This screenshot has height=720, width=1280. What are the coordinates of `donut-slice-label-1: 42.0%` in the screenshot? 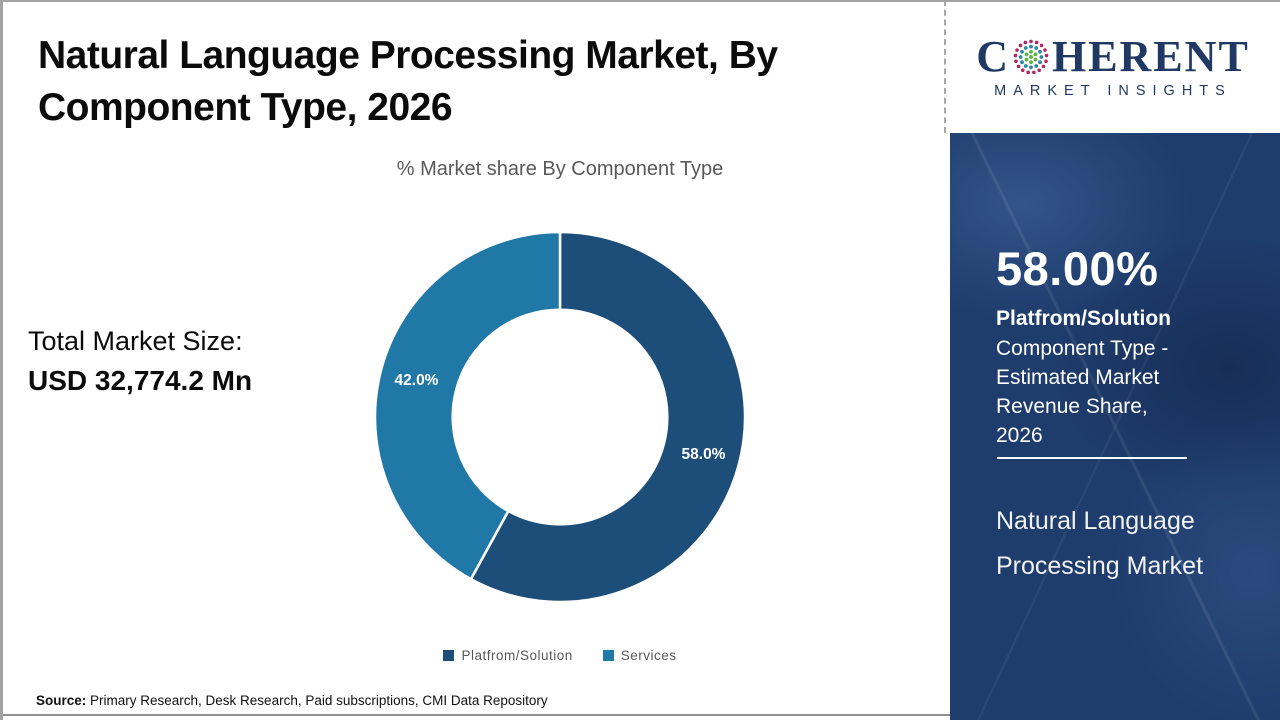 It's located at (417, 380).